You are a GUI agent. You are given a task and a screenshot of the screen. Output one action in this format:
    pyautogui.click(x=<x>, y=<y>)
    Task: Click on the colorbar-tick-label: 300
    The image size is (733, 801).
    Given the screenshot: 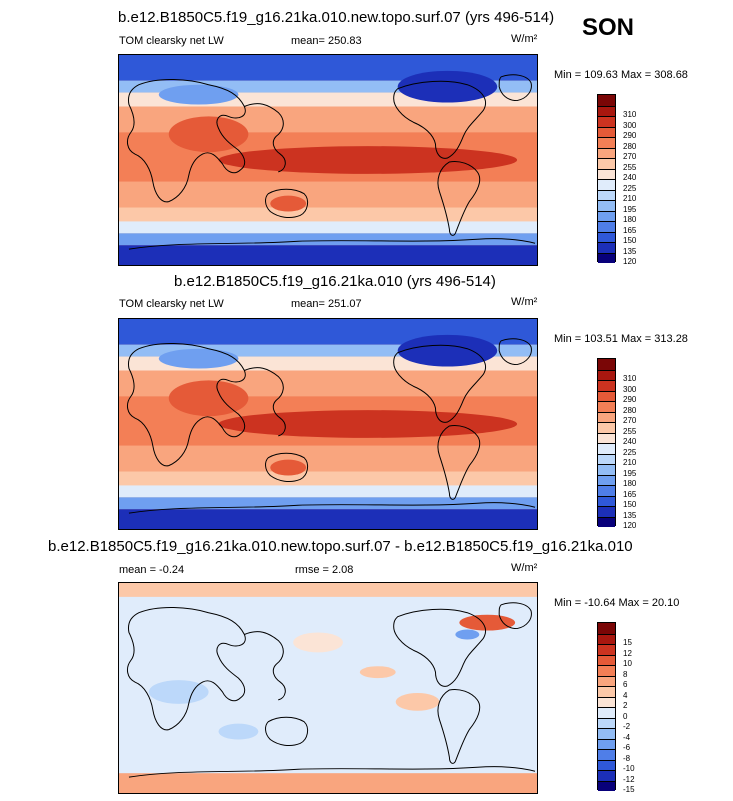 What is the action you would take?
    pyautogui.click(x=630, y=125)
    